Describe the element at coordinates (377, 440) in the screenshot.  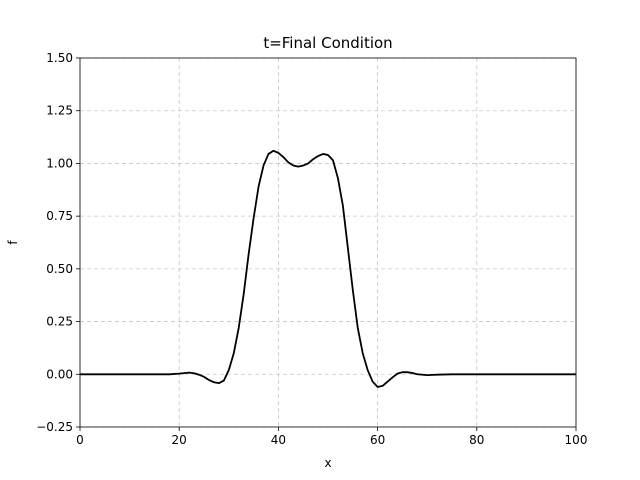
I see `x-tick-label: 60` at that location.